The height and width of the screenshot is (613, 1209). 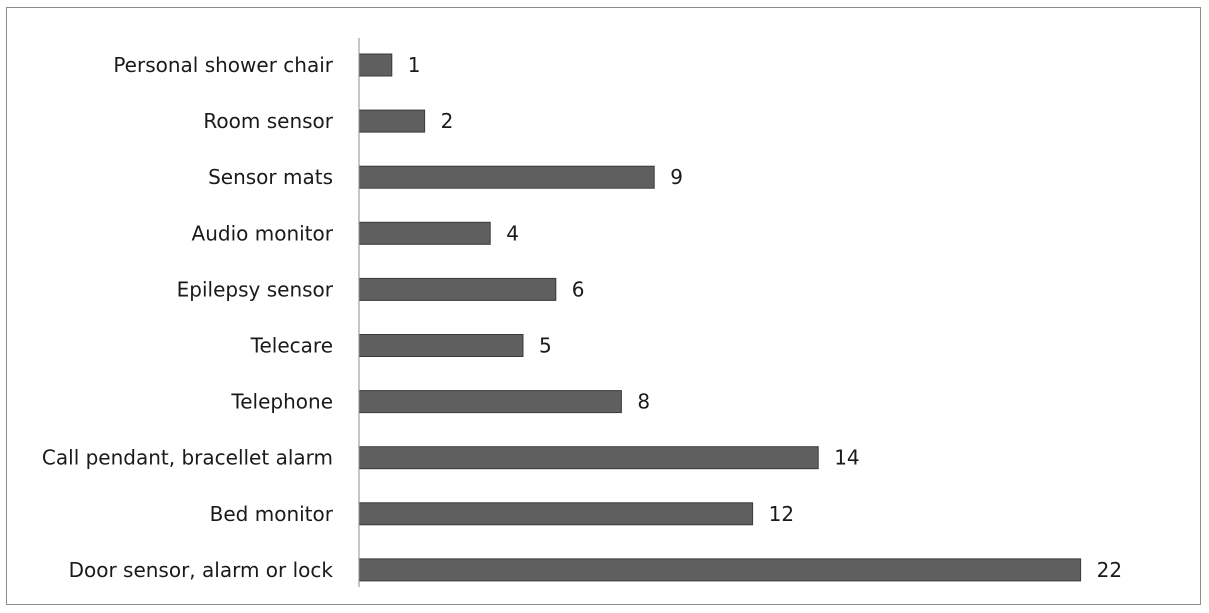 I want to click on value-label-8: 14, so click(x=846, y=458).